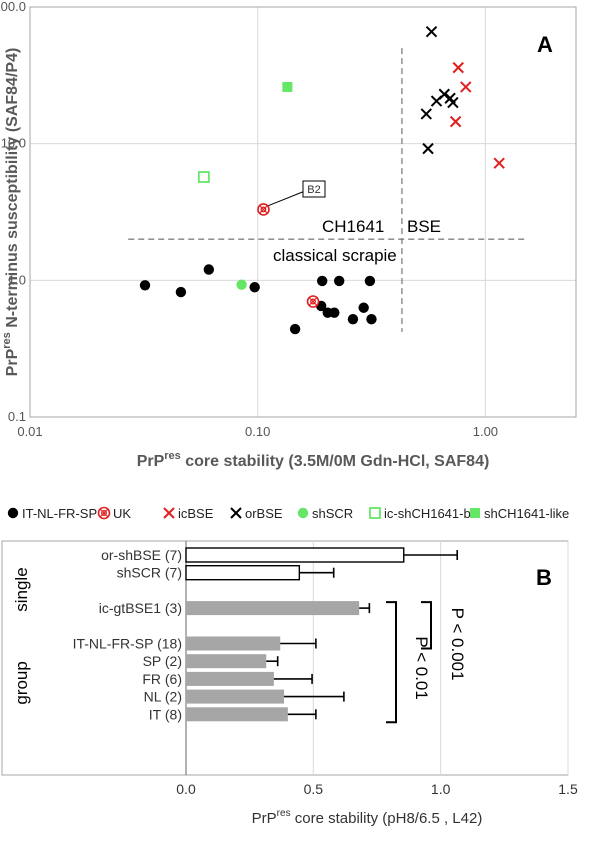 The width and height of the screenshot is (598, 857). I want to click on x-tick-label-b: 1.5, so click(568, 789).